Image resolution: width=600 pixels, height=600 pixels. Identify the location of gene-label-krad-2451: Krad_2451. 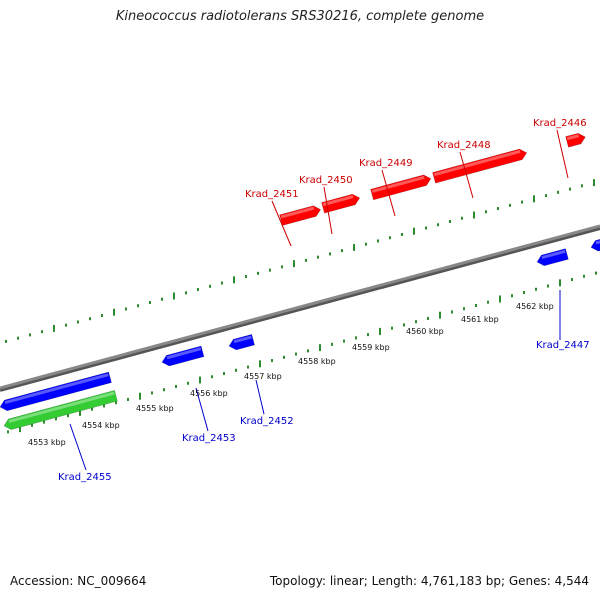
(272, 194).